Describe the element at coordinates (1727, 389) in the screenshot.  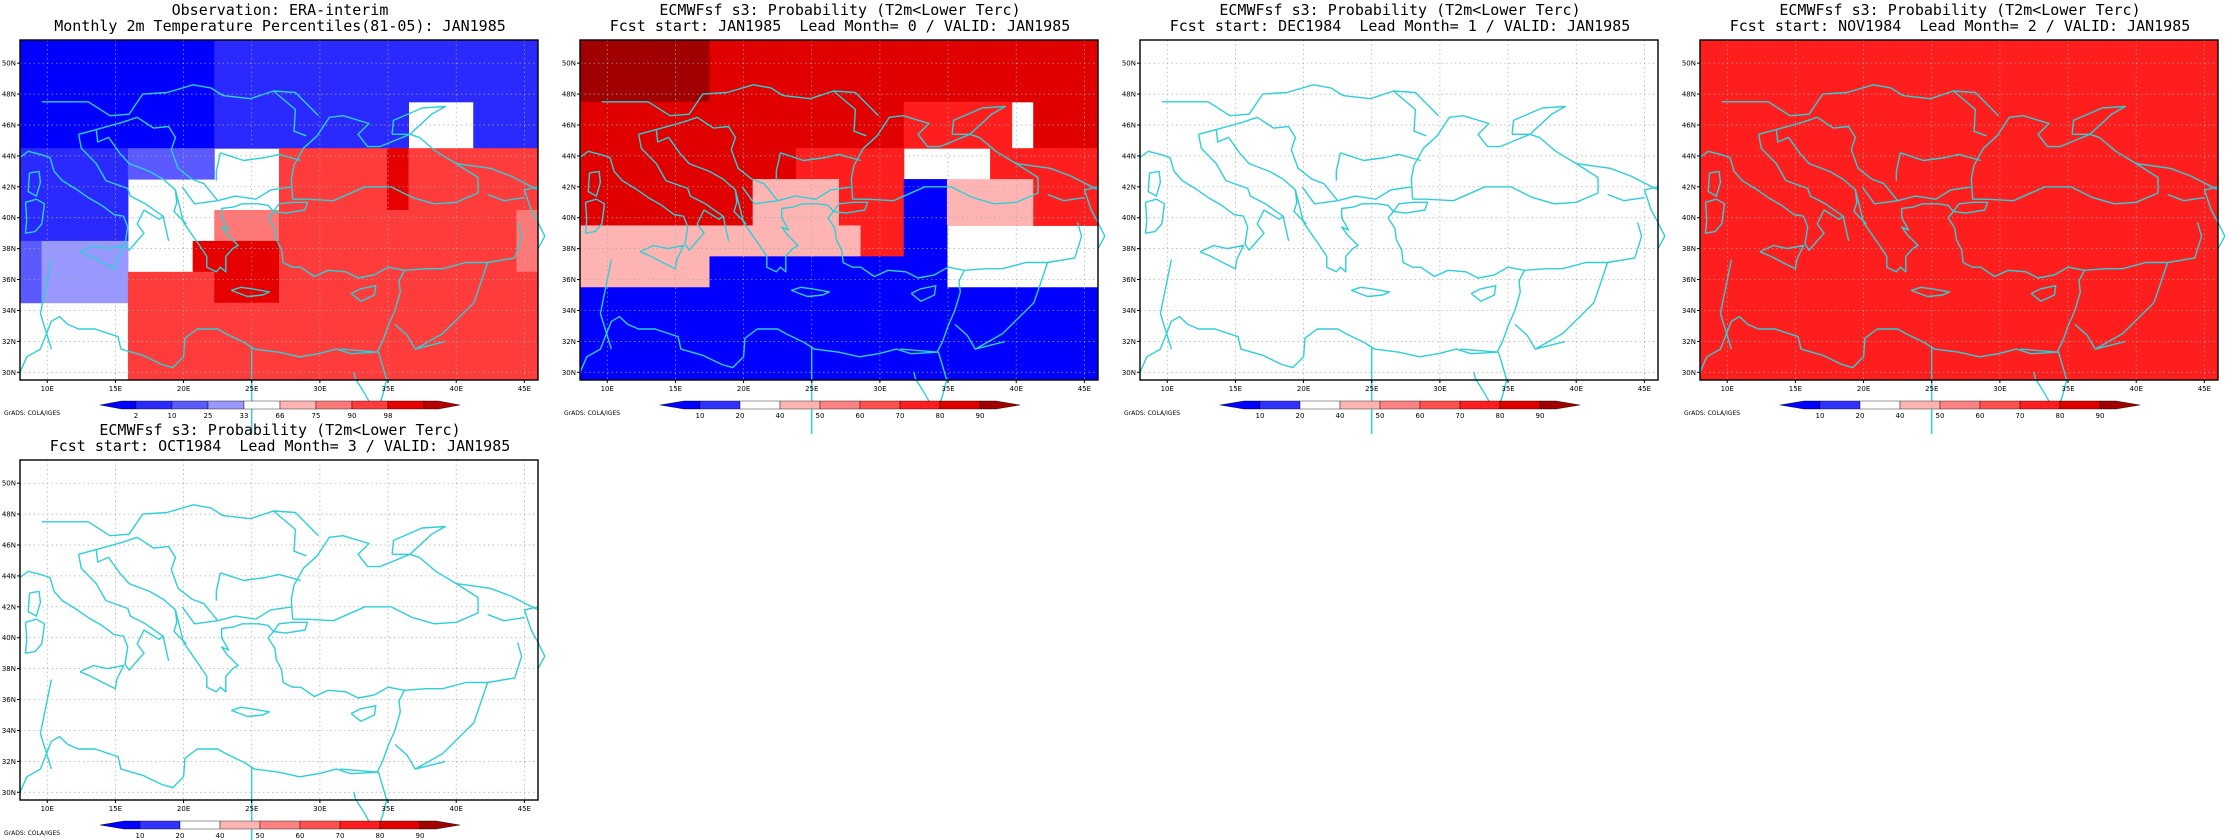
I see `x-tick-label: 10E` at that location.